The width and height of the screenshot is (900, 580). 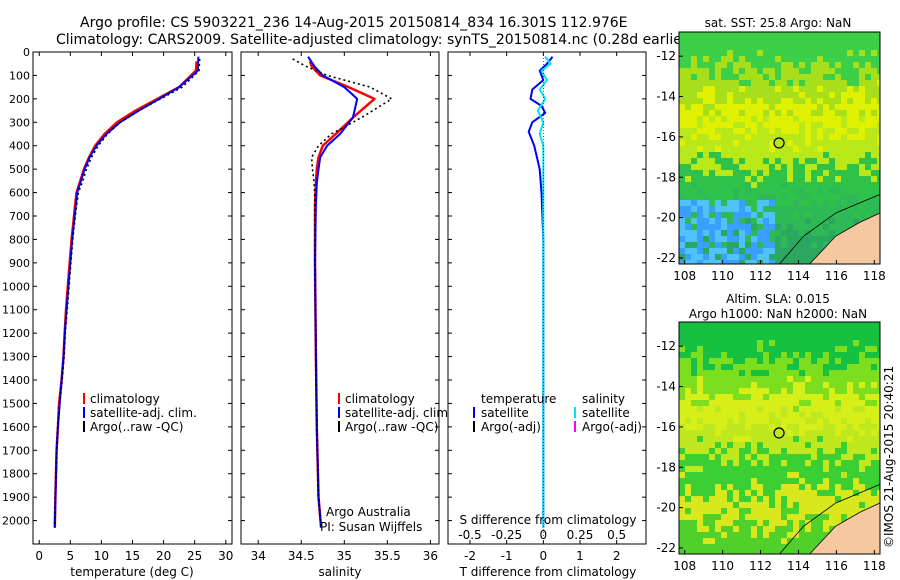 What do you see at coordinates (19, 75) in the screenshot?
I see `y-tick-label: 100` at bounding box center [19, 75].